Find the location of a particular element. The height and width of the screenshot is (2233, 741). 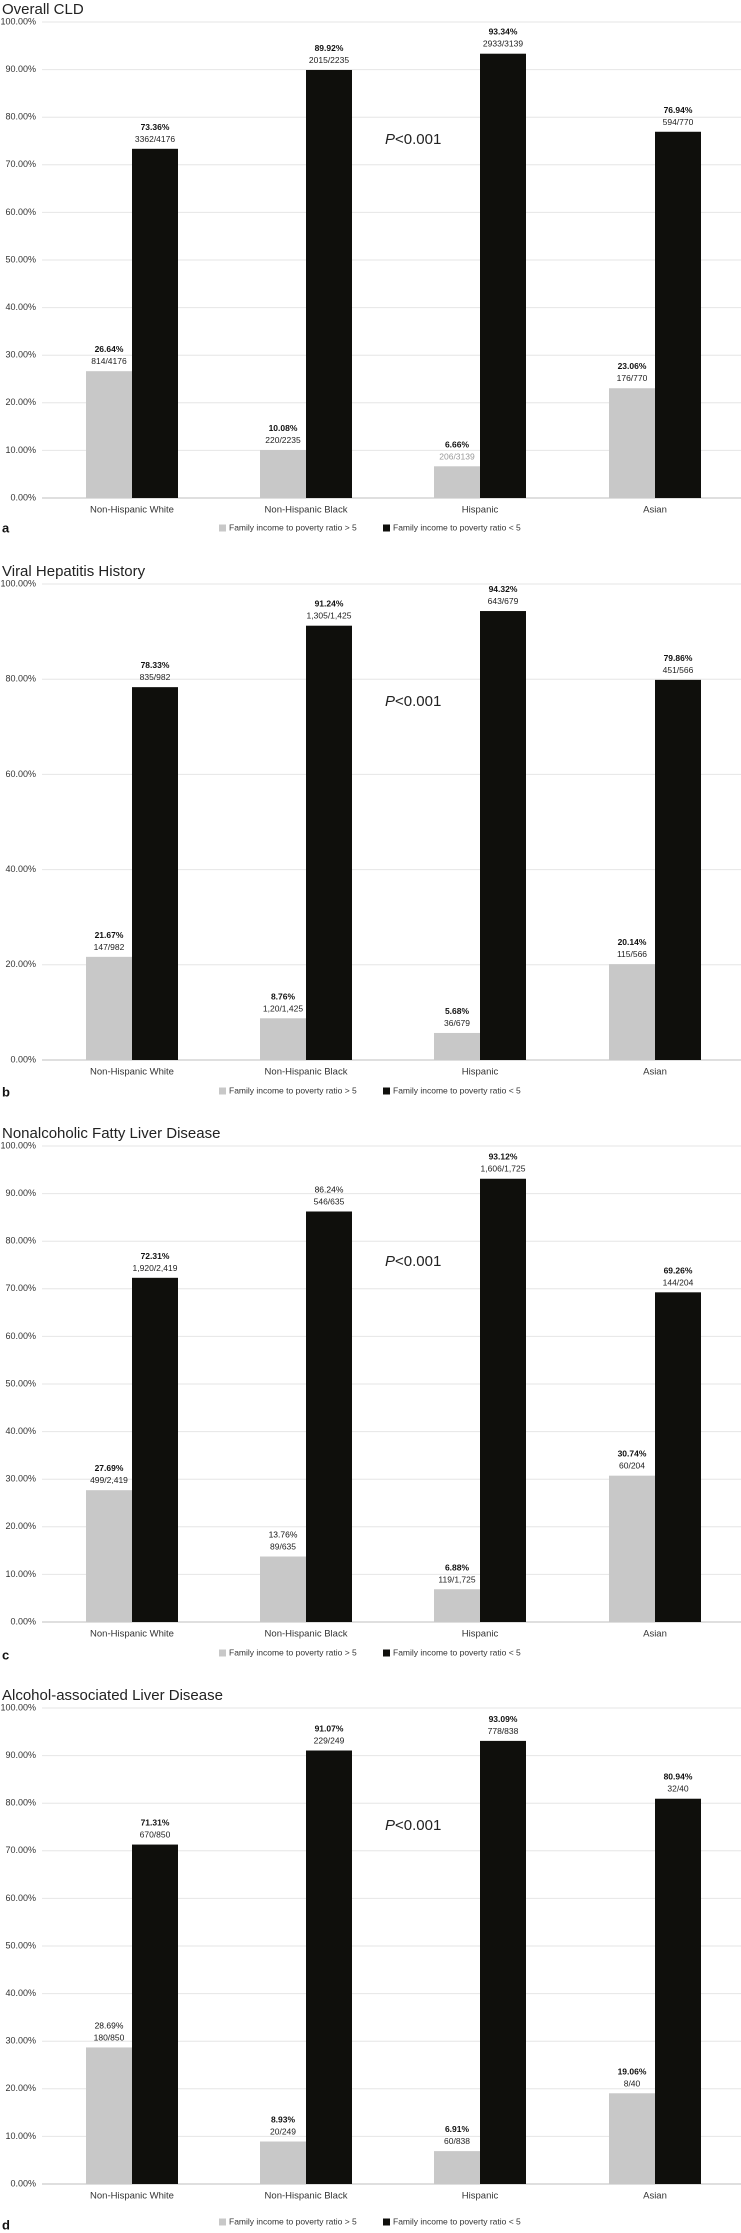

data-label-percent: 27.69% is located at coordinates (109, 1468).